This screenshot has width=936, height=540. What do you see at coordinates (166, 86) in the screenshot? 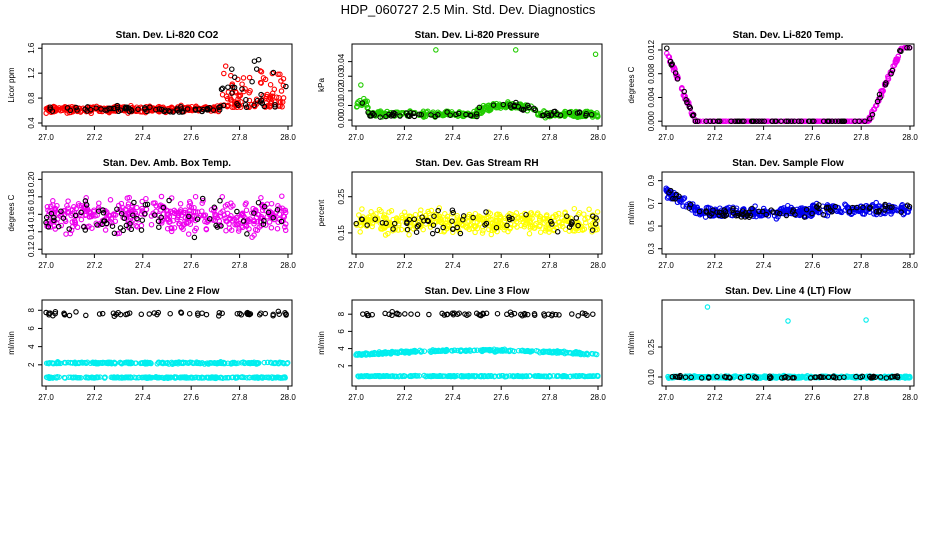
I see `data-points` at bounding box center [166, 86].